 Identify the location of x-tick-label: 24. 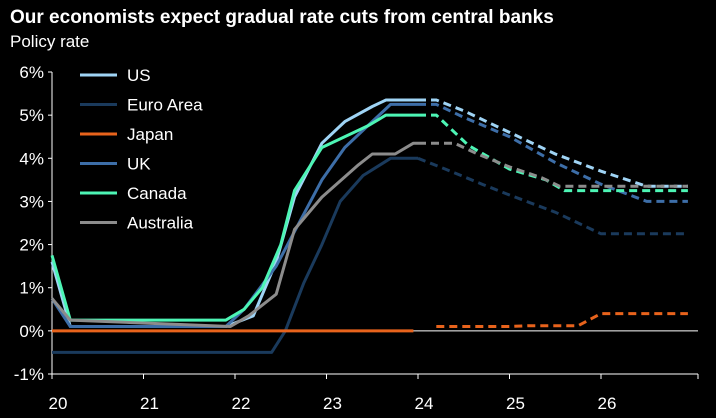
(424, 403).